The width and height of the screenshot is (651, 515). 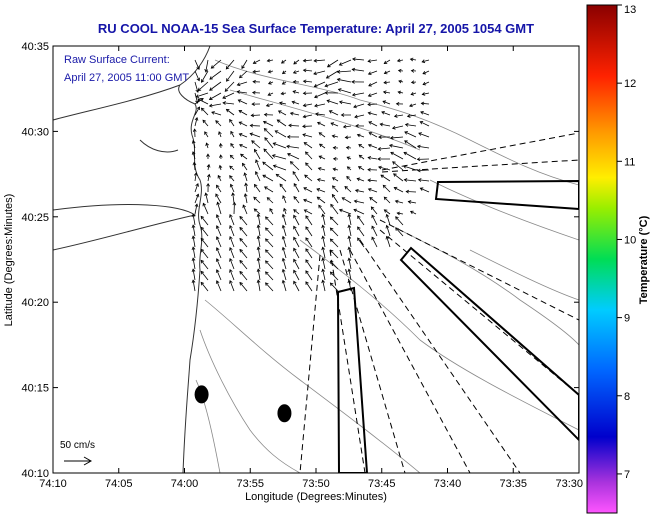 What do you see at coordinates (35, 218) in the screenshot?
I see `y-tick-label: 40:25` at bounding box center [35, 218].